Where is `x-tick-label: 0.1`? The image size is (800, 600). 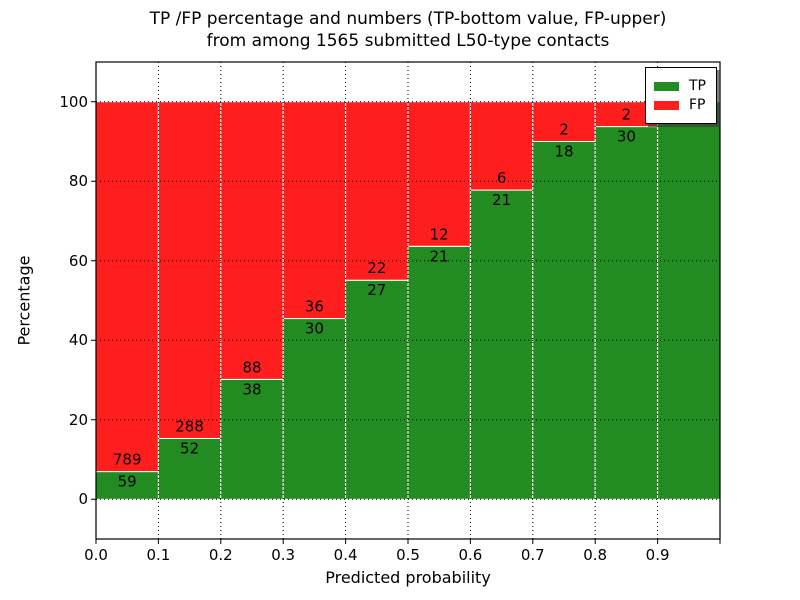 x-tick-label: 0.1 is located at coordinates (158, 555).